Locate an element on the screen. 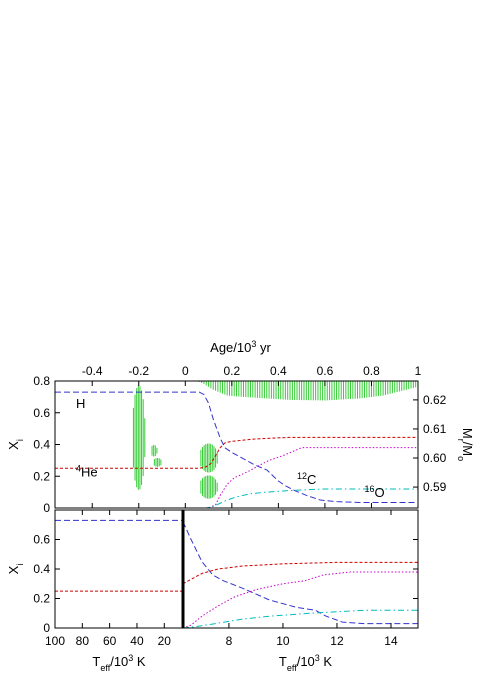 This screenshot has height=681, width=477. bottom-right-x-tick-label: 10 is located at coordinates (283, 641).